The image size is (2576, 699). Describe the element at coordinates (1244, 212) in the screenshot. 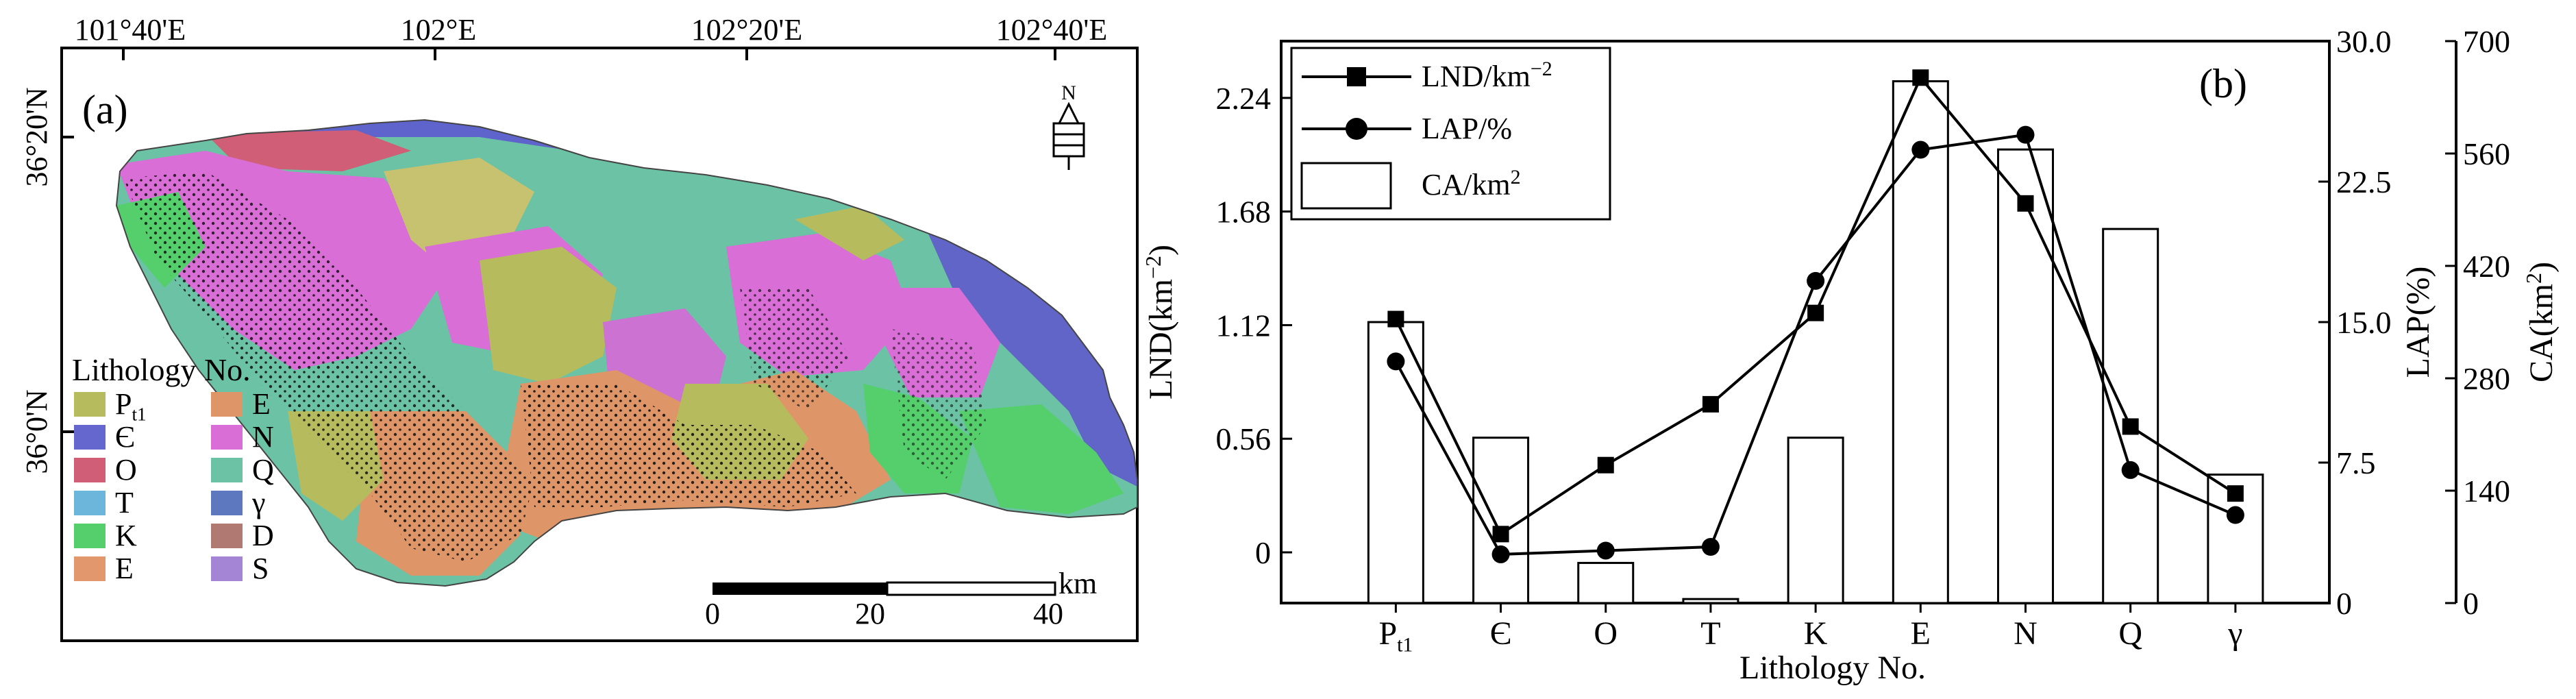

I see `left-tick-label-3: 1.68` at that location.